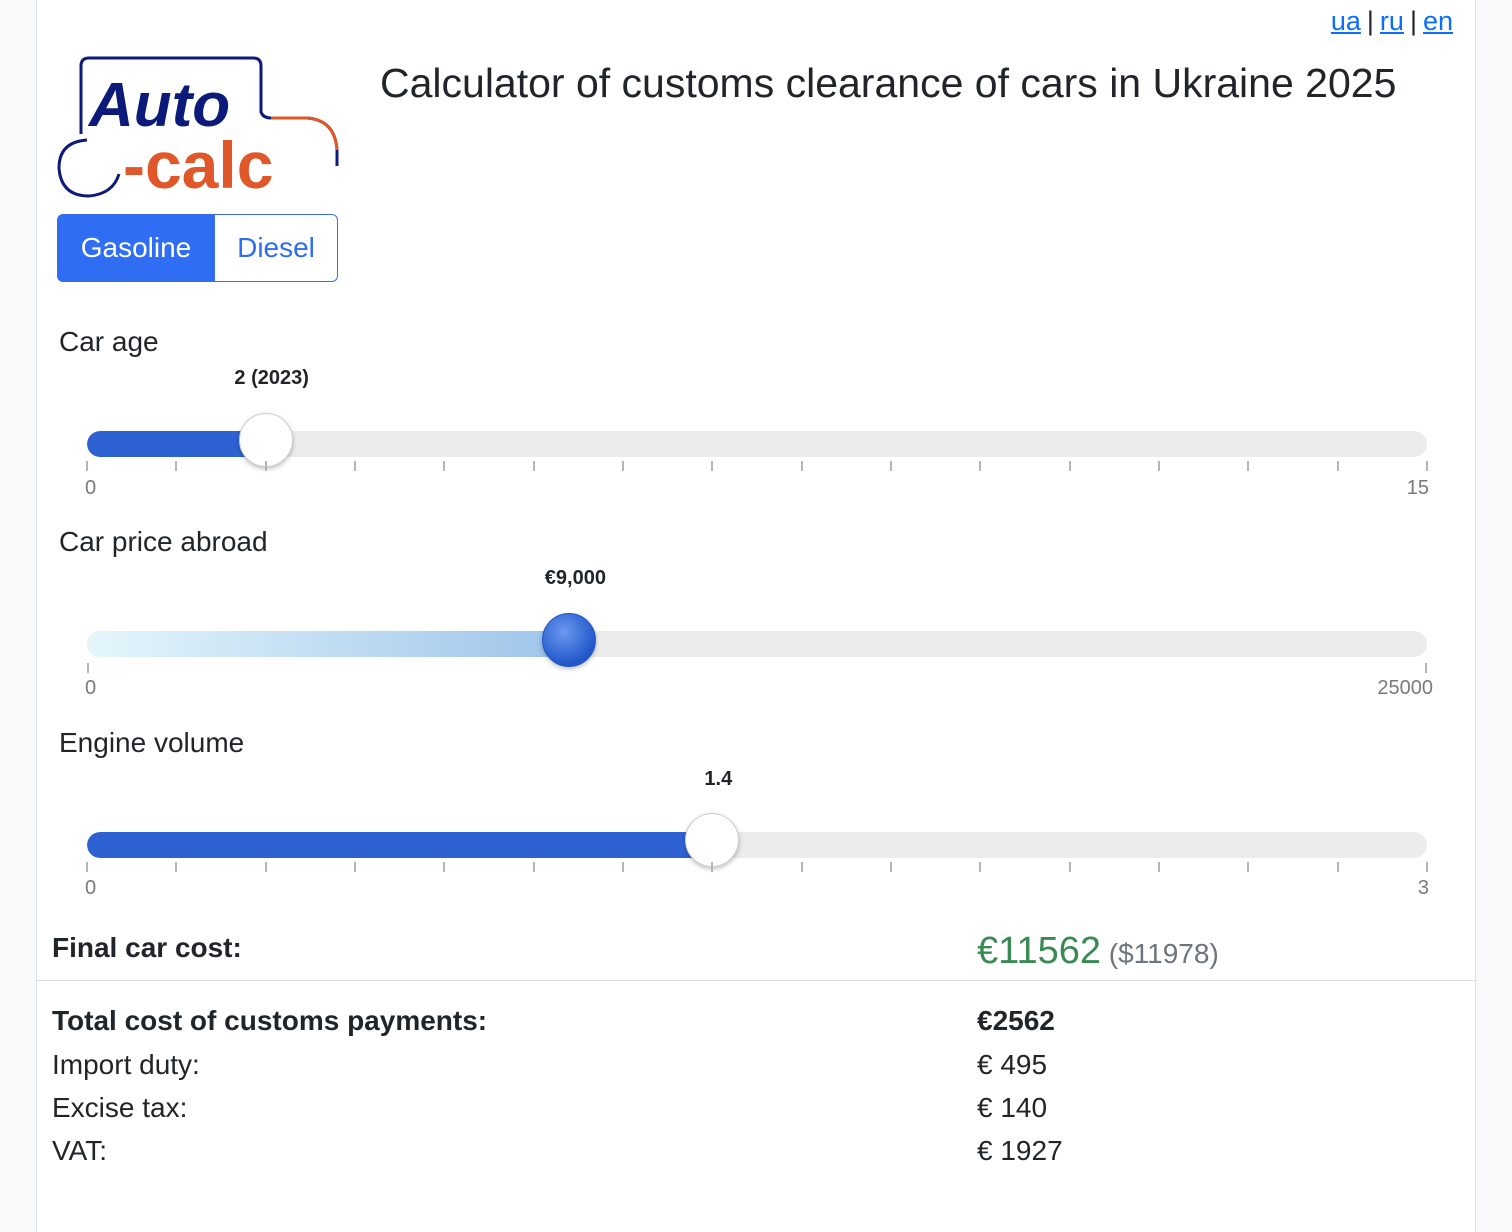 This screenshot has height=1232, width=1512. I want to click on total-customs-label: Total cost of customs payments:, so click(270, 1020).